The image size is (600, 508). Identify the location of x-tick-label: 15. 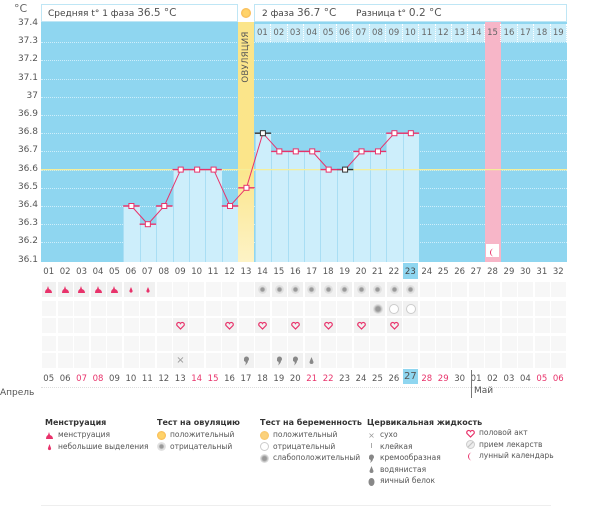
(279, 272).